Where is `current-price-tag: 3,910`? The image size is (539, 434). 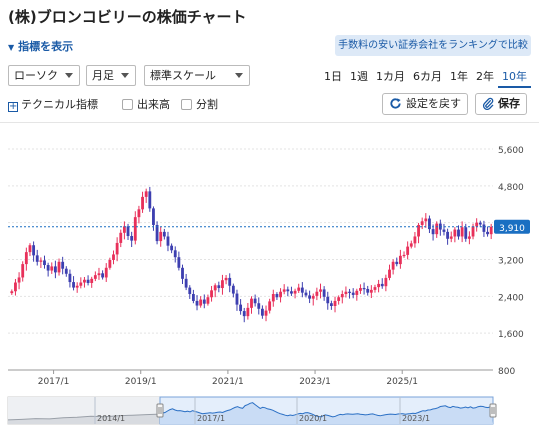
current-price-tag: 3,910 is located at coordinates (269, 226).